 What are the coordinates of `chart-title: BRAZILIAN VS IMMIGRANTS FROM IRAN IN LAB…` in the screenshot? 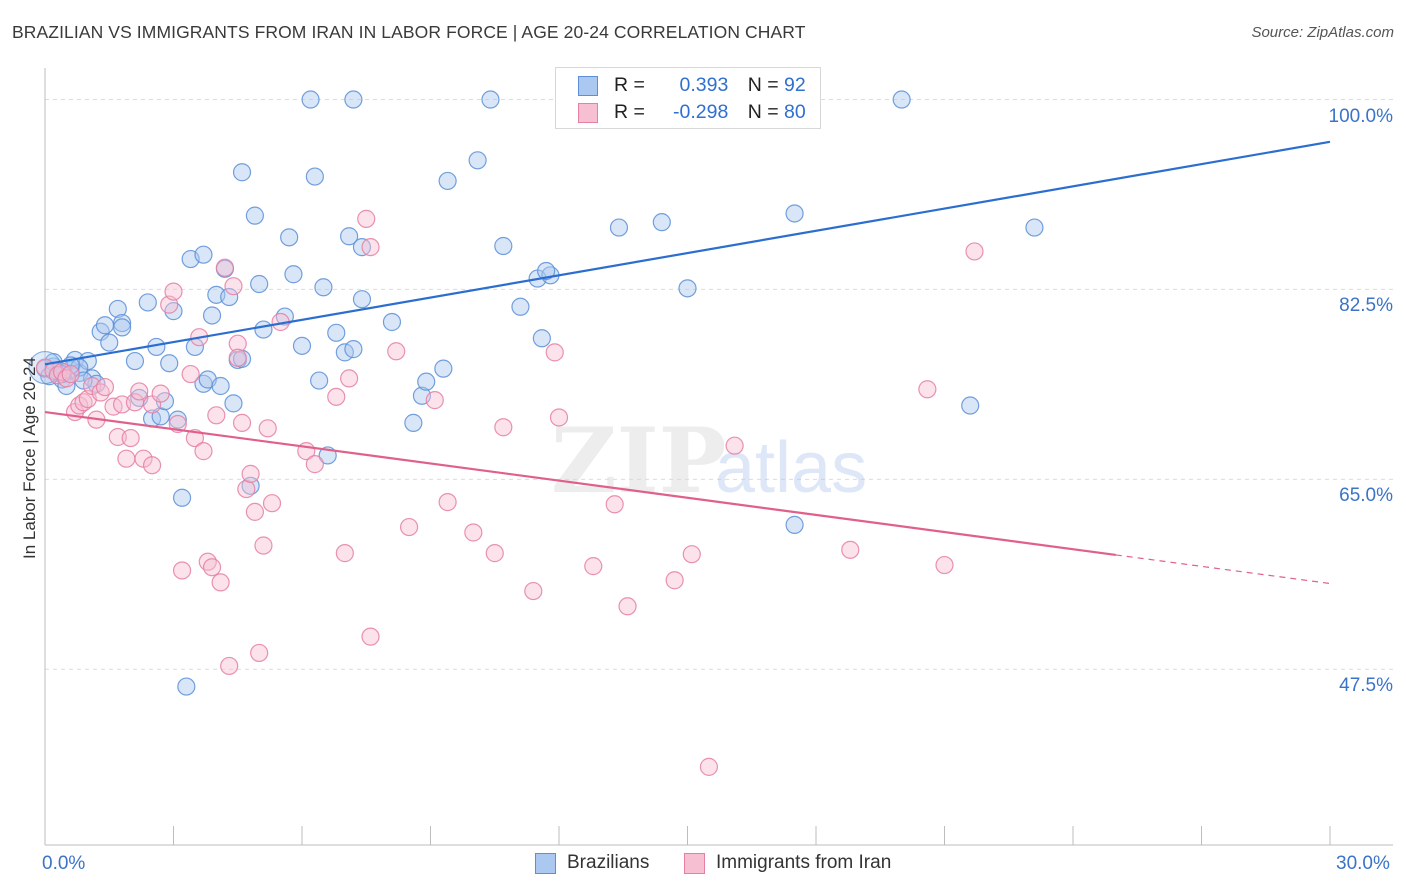 It's located at (409, 32).